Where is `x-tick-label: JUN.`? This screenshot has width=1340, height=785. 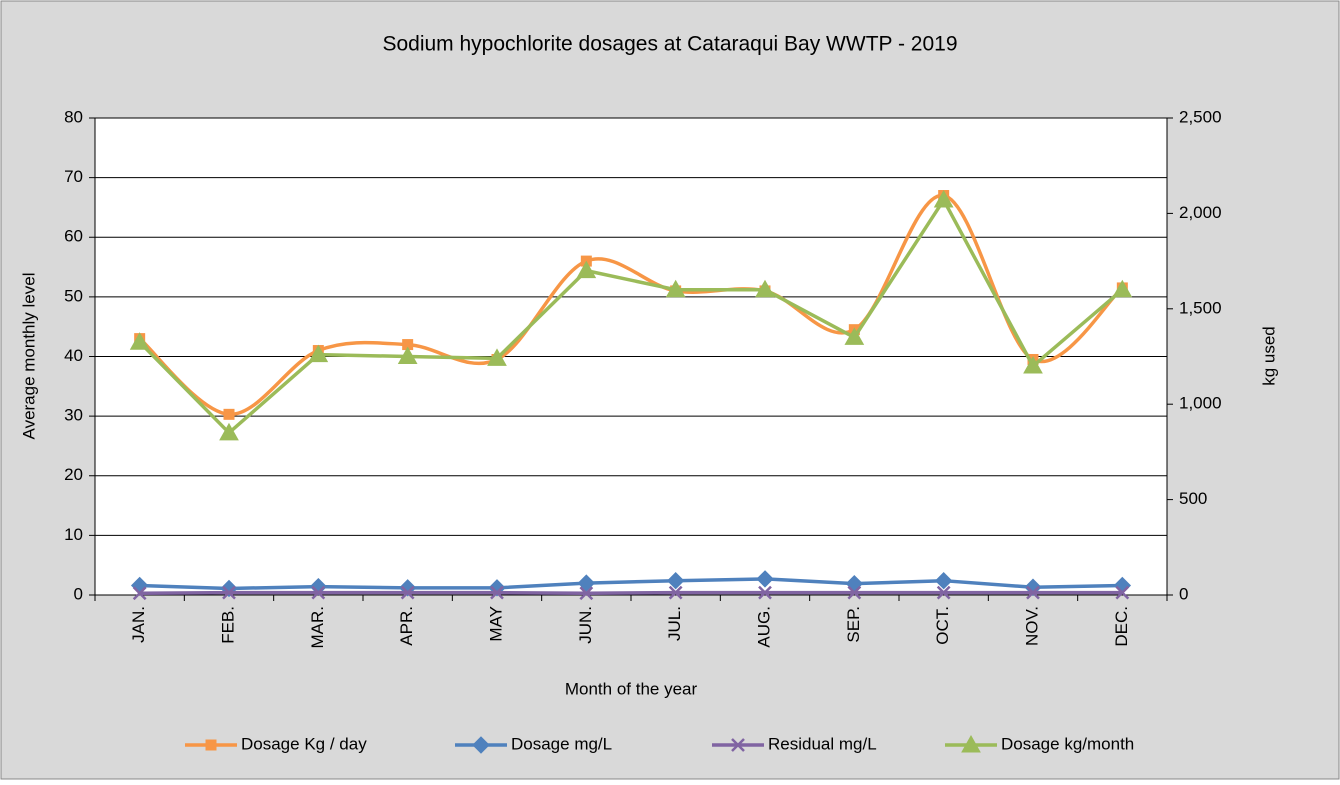 x-tick-label: JUN. is located at coordinates (585, 625).